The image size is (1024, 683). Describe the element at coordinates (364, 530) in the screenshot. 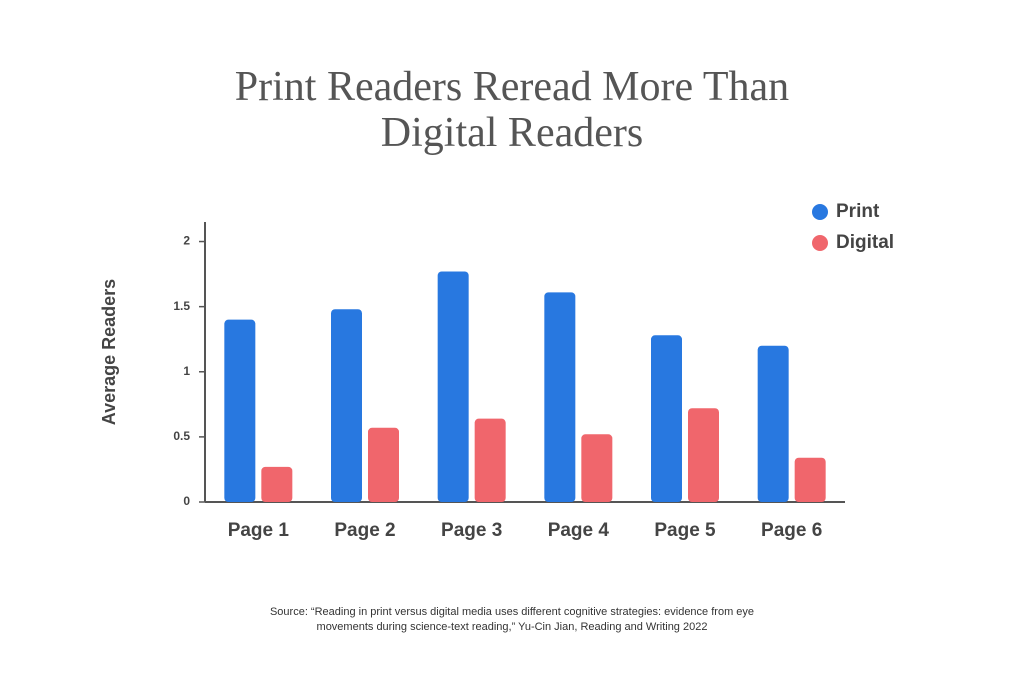

I see `x-tick-label: Page 2` at that location.